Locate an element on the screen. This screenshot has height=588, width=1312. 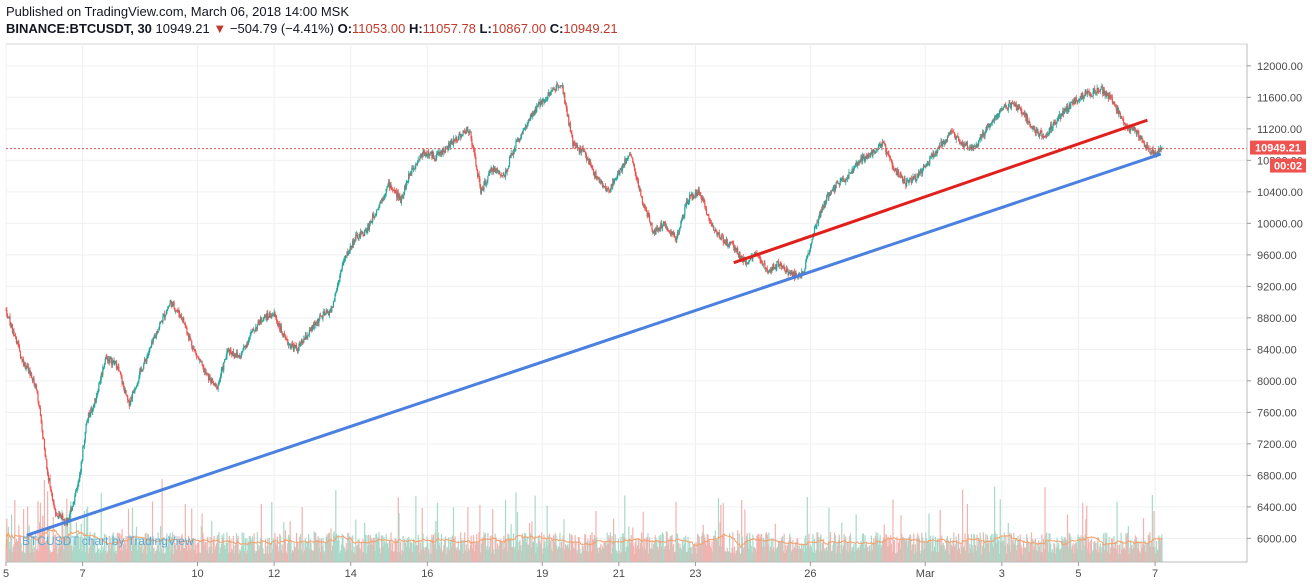
close-label: C: is located at coordinates (556, 28).